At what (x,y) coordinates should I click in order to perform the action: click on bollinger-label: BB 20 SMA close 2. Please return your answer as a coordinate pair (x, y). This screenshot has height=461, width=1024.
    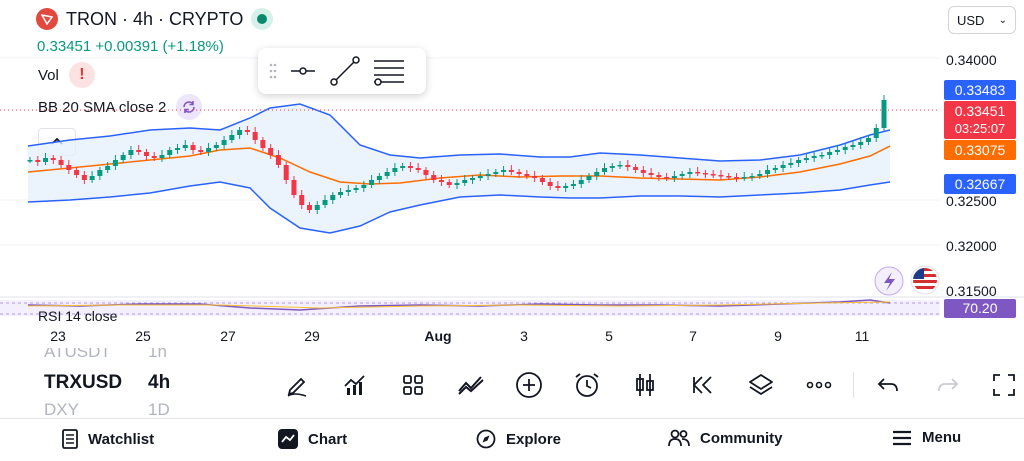
    Looking at the image, I should click on (102, 107).